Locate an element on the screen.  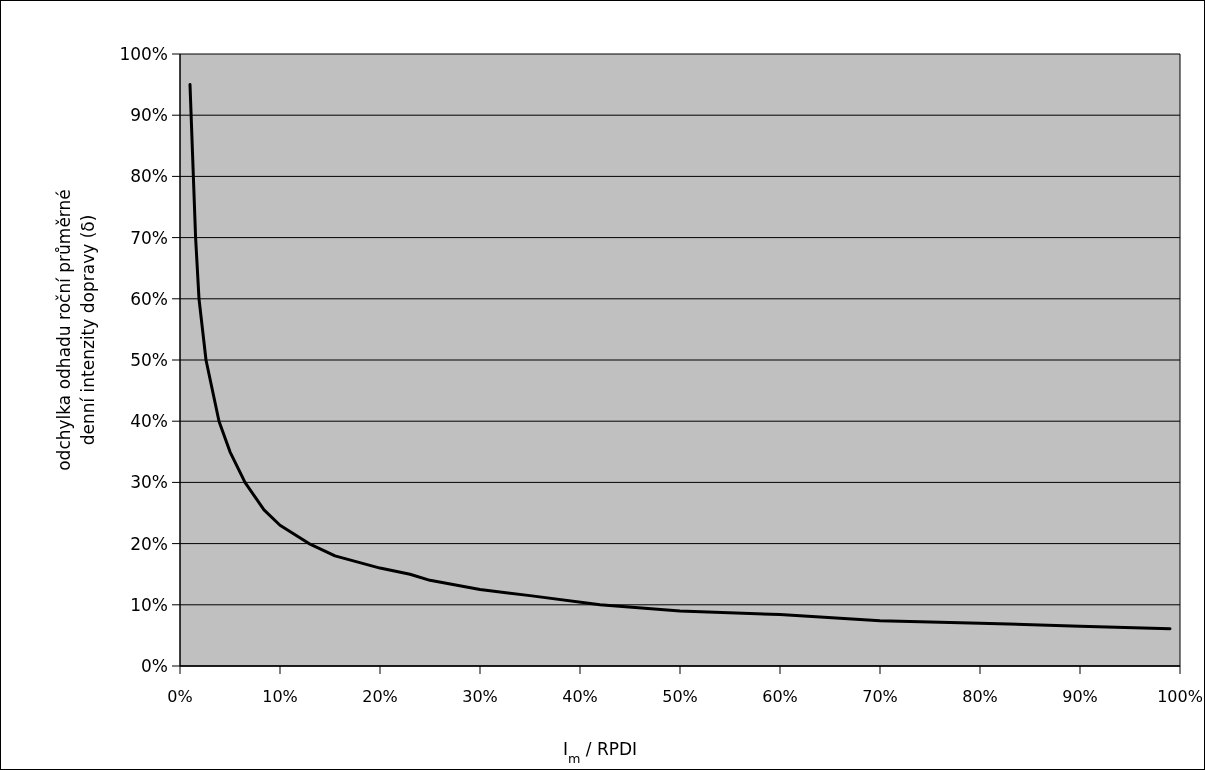
x-tick-label: 30% is located at coordinates (480, 696).